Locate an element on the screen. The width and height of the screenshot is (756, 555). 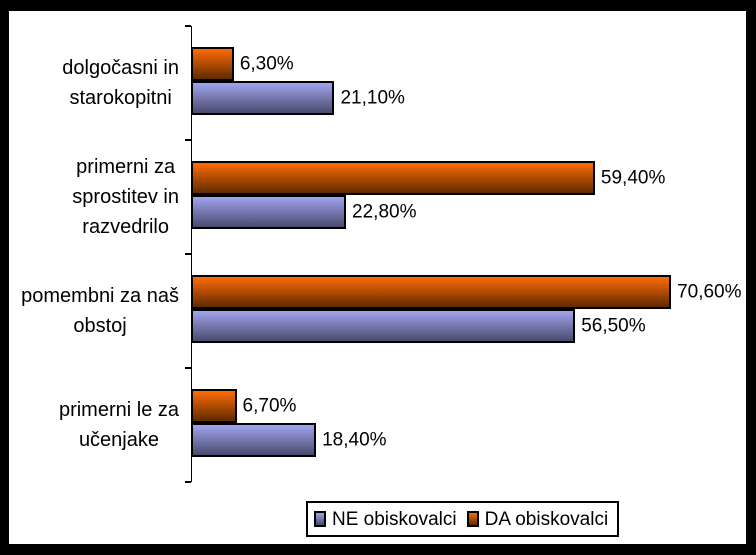
value-label-da-1: 6,30% is located at coordinates (266, 64).